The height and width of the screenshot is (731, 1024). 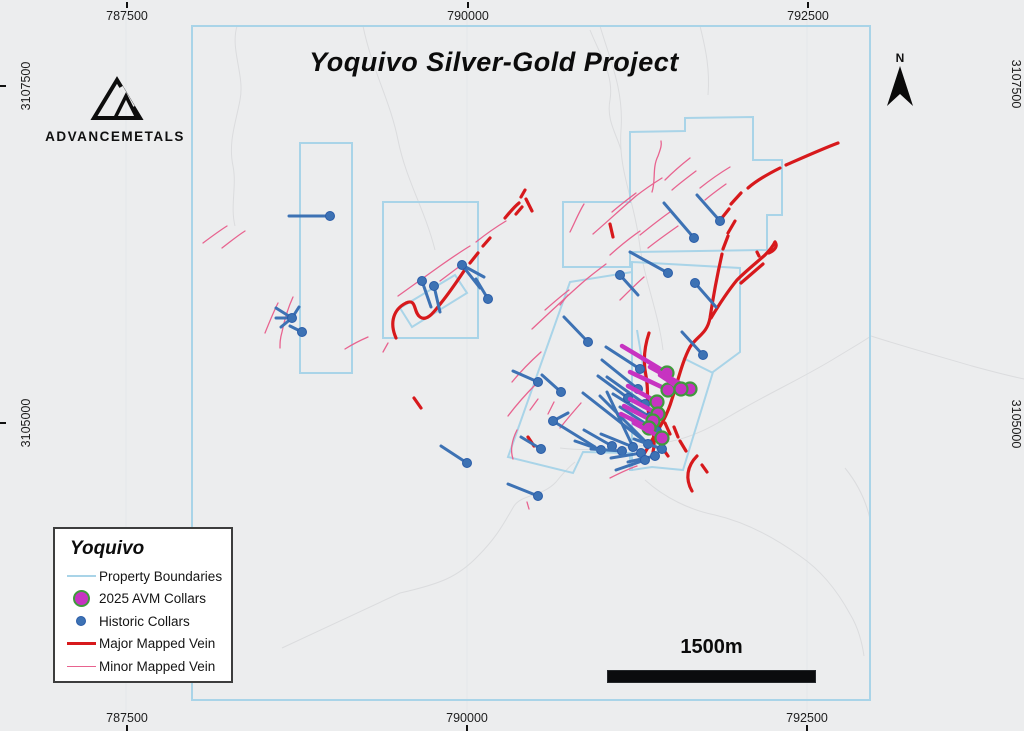 I want to click on avm-collar-layer, so click(x=658, y=394).